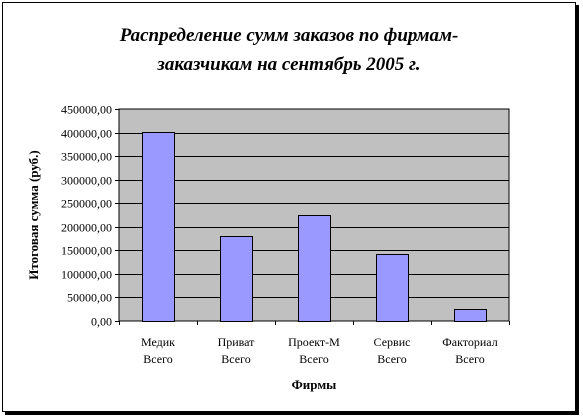  What do you see at coordinates (86, 275) in the screenshot?
I see `y-tick-label: 100000,00` at bounding box center [86, 275].